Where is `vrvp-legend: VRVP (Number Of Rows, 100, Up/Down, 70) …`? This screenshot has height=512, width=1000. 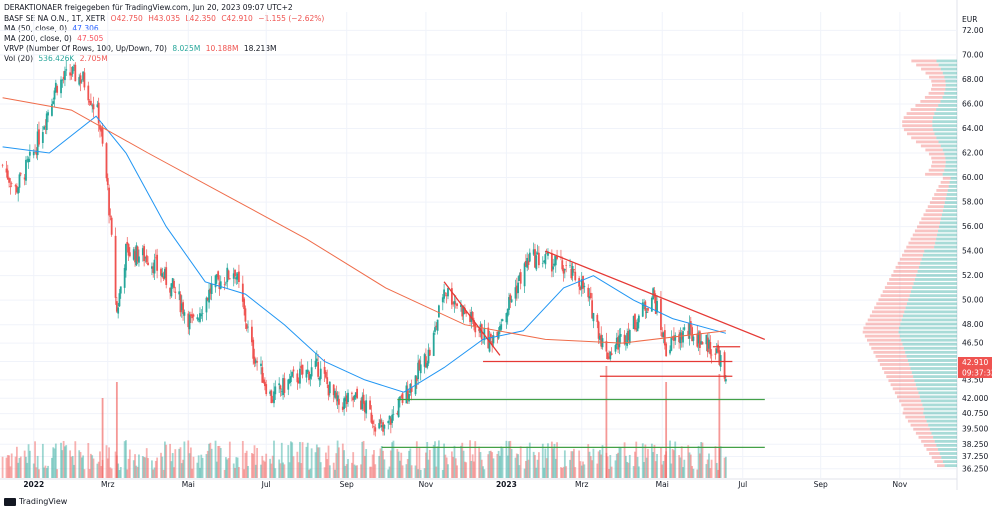
vrvp-legend: VRVP (Number Of Rows, 100, Up/Down, 70) … is located at coordinates (142, 49).